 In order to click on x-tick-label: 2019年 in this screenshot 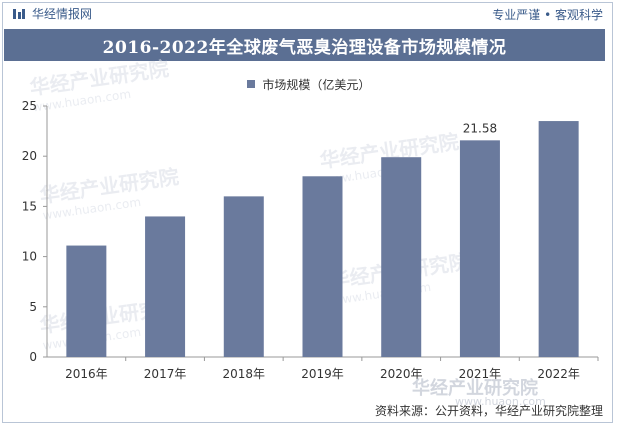, I will do `click(322, 374)`.